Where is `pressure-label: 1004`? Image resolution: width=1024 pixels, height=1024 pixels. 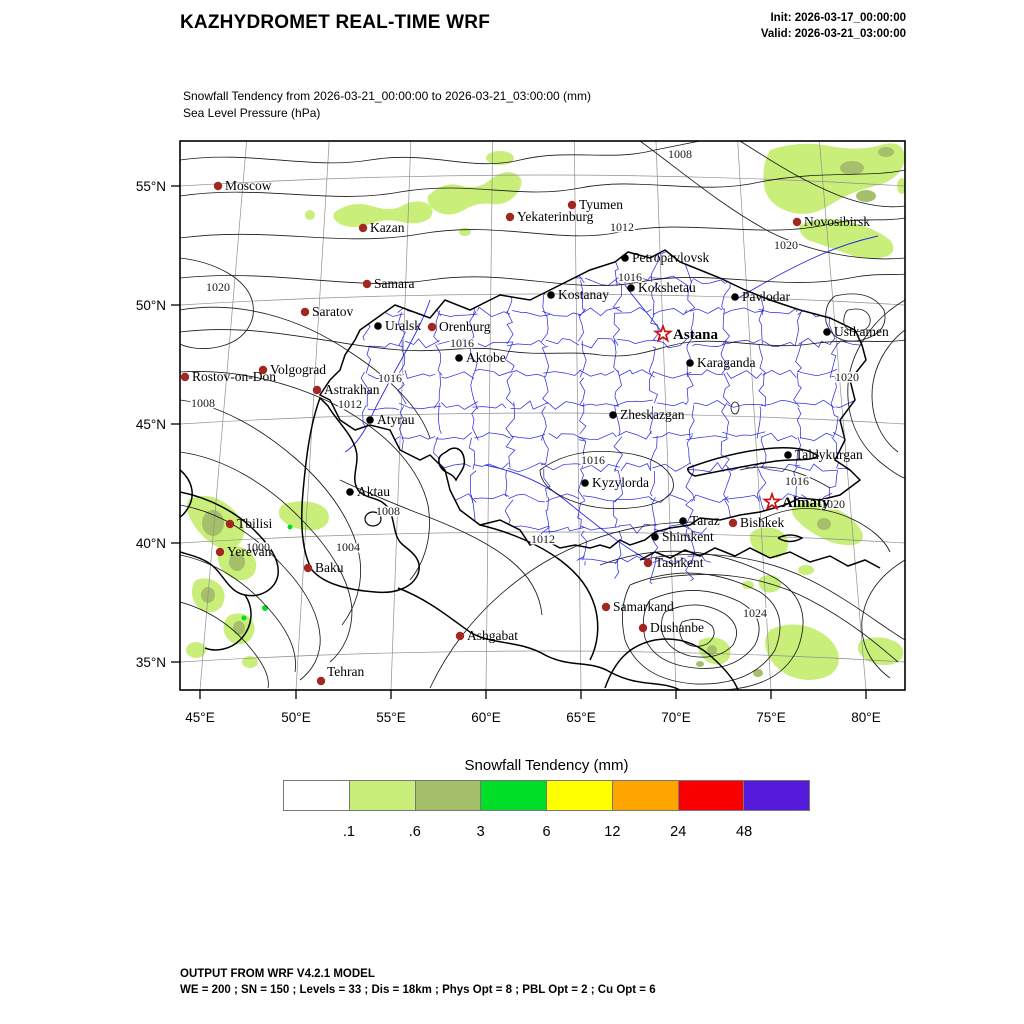
pressure-label: 1004 is located at coordinates (348, 547).